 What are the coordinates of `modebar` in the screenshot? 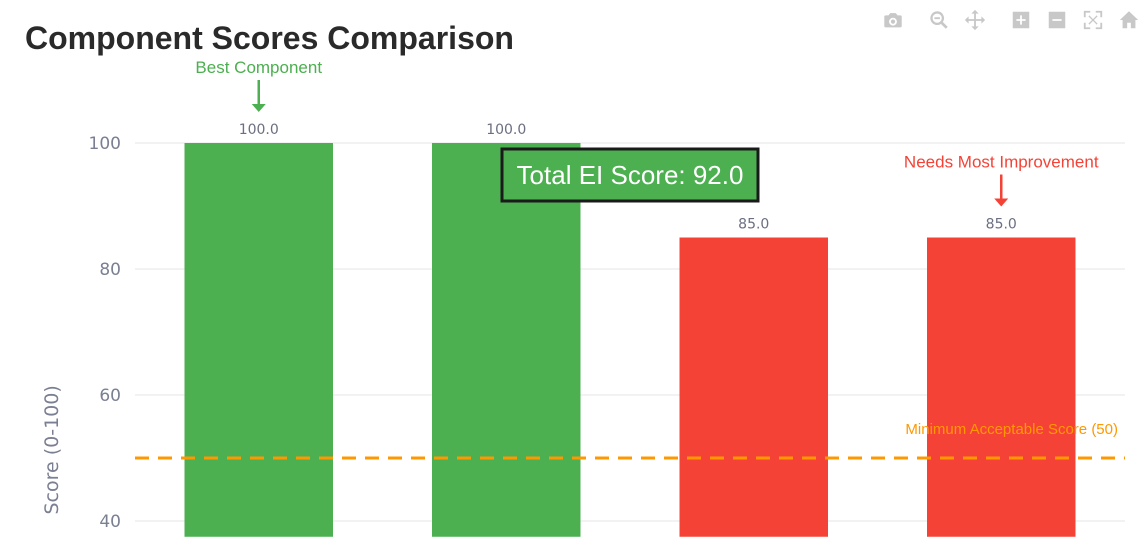 It's located at (1005, 20).